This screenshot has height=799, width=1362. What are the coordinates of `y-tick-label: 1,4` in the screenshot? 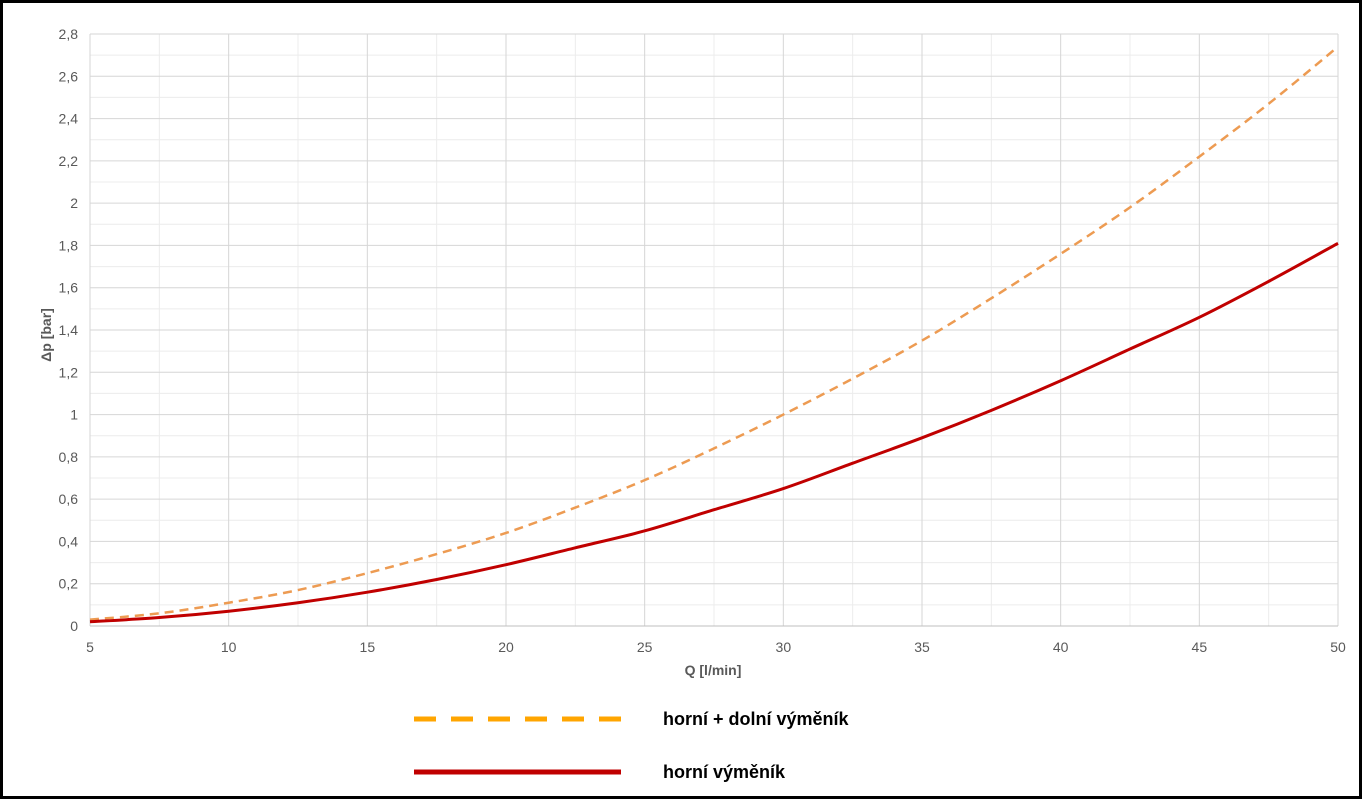 It's located at (69, 330).